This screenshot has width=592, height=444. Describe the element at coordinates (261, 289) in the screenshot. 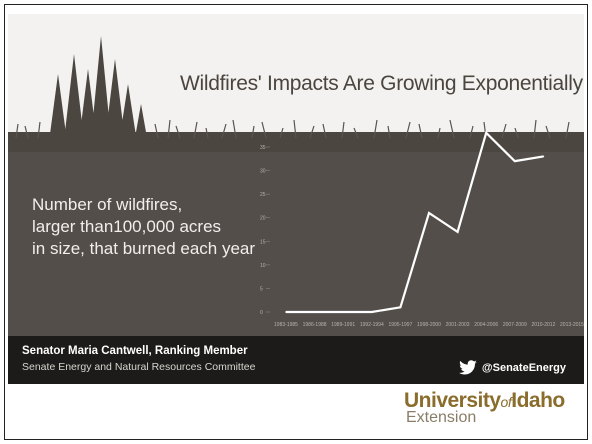

I see `y-tick-label: 5` at that location.